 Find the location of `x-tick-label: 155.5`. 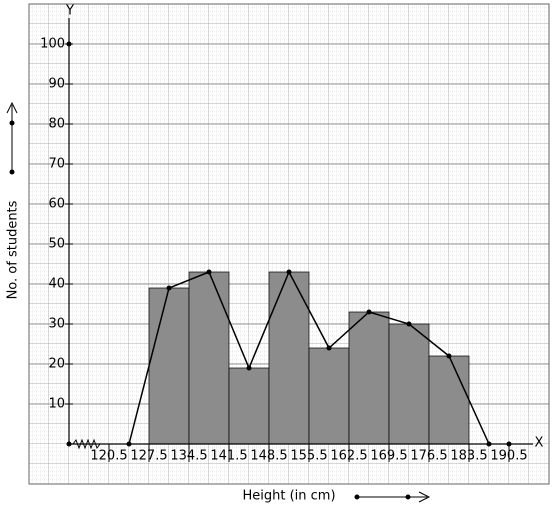

x-tick-label: 155.5 is located at coordinates (308, 456).